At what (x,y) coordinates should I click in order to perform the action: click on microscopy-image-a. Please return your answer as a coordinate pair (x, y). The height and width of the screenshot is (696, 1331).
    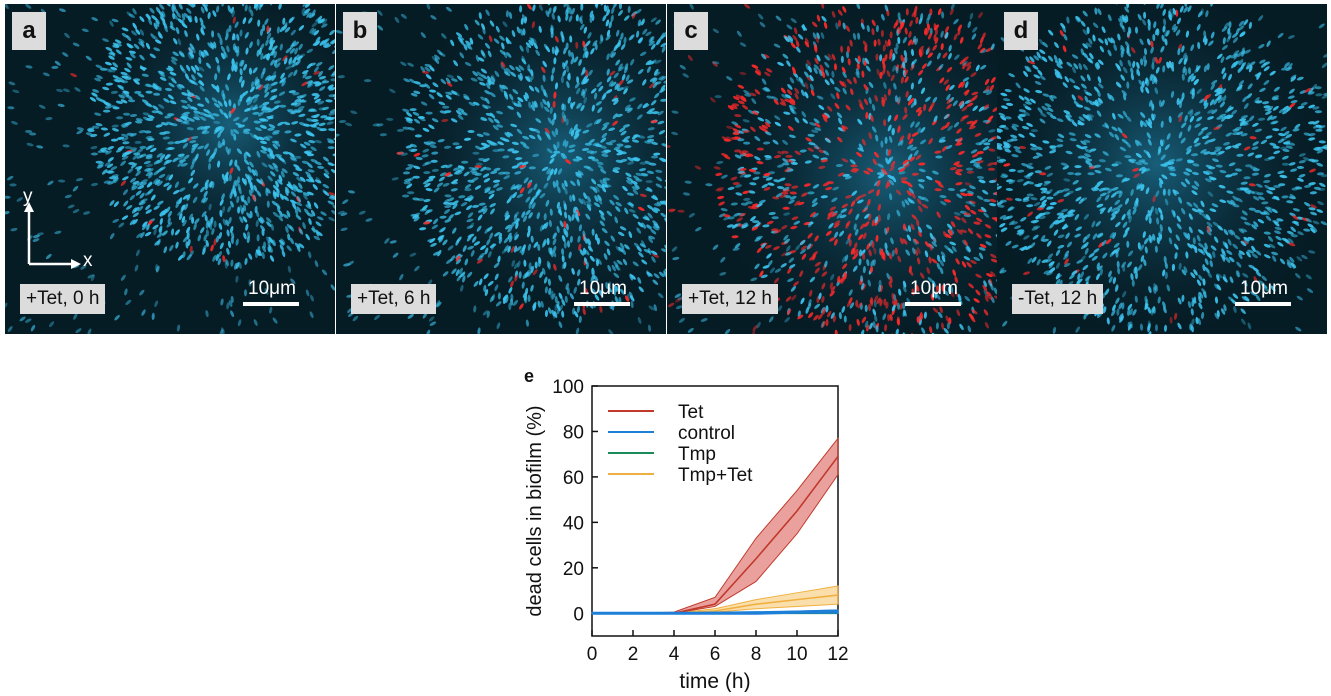
    Looking at the image, I should click on (170, 169).